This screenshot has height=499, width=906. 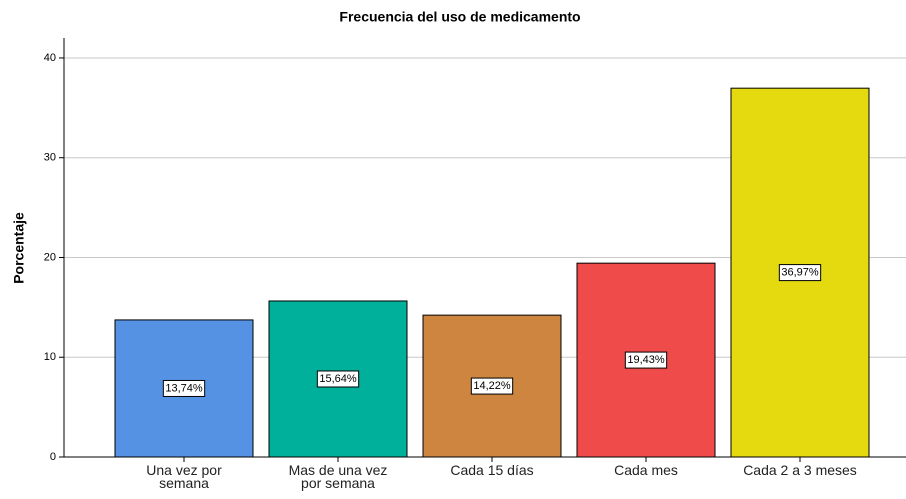 I want to click on value-label: 15,64%, so click(x=338, y=379).